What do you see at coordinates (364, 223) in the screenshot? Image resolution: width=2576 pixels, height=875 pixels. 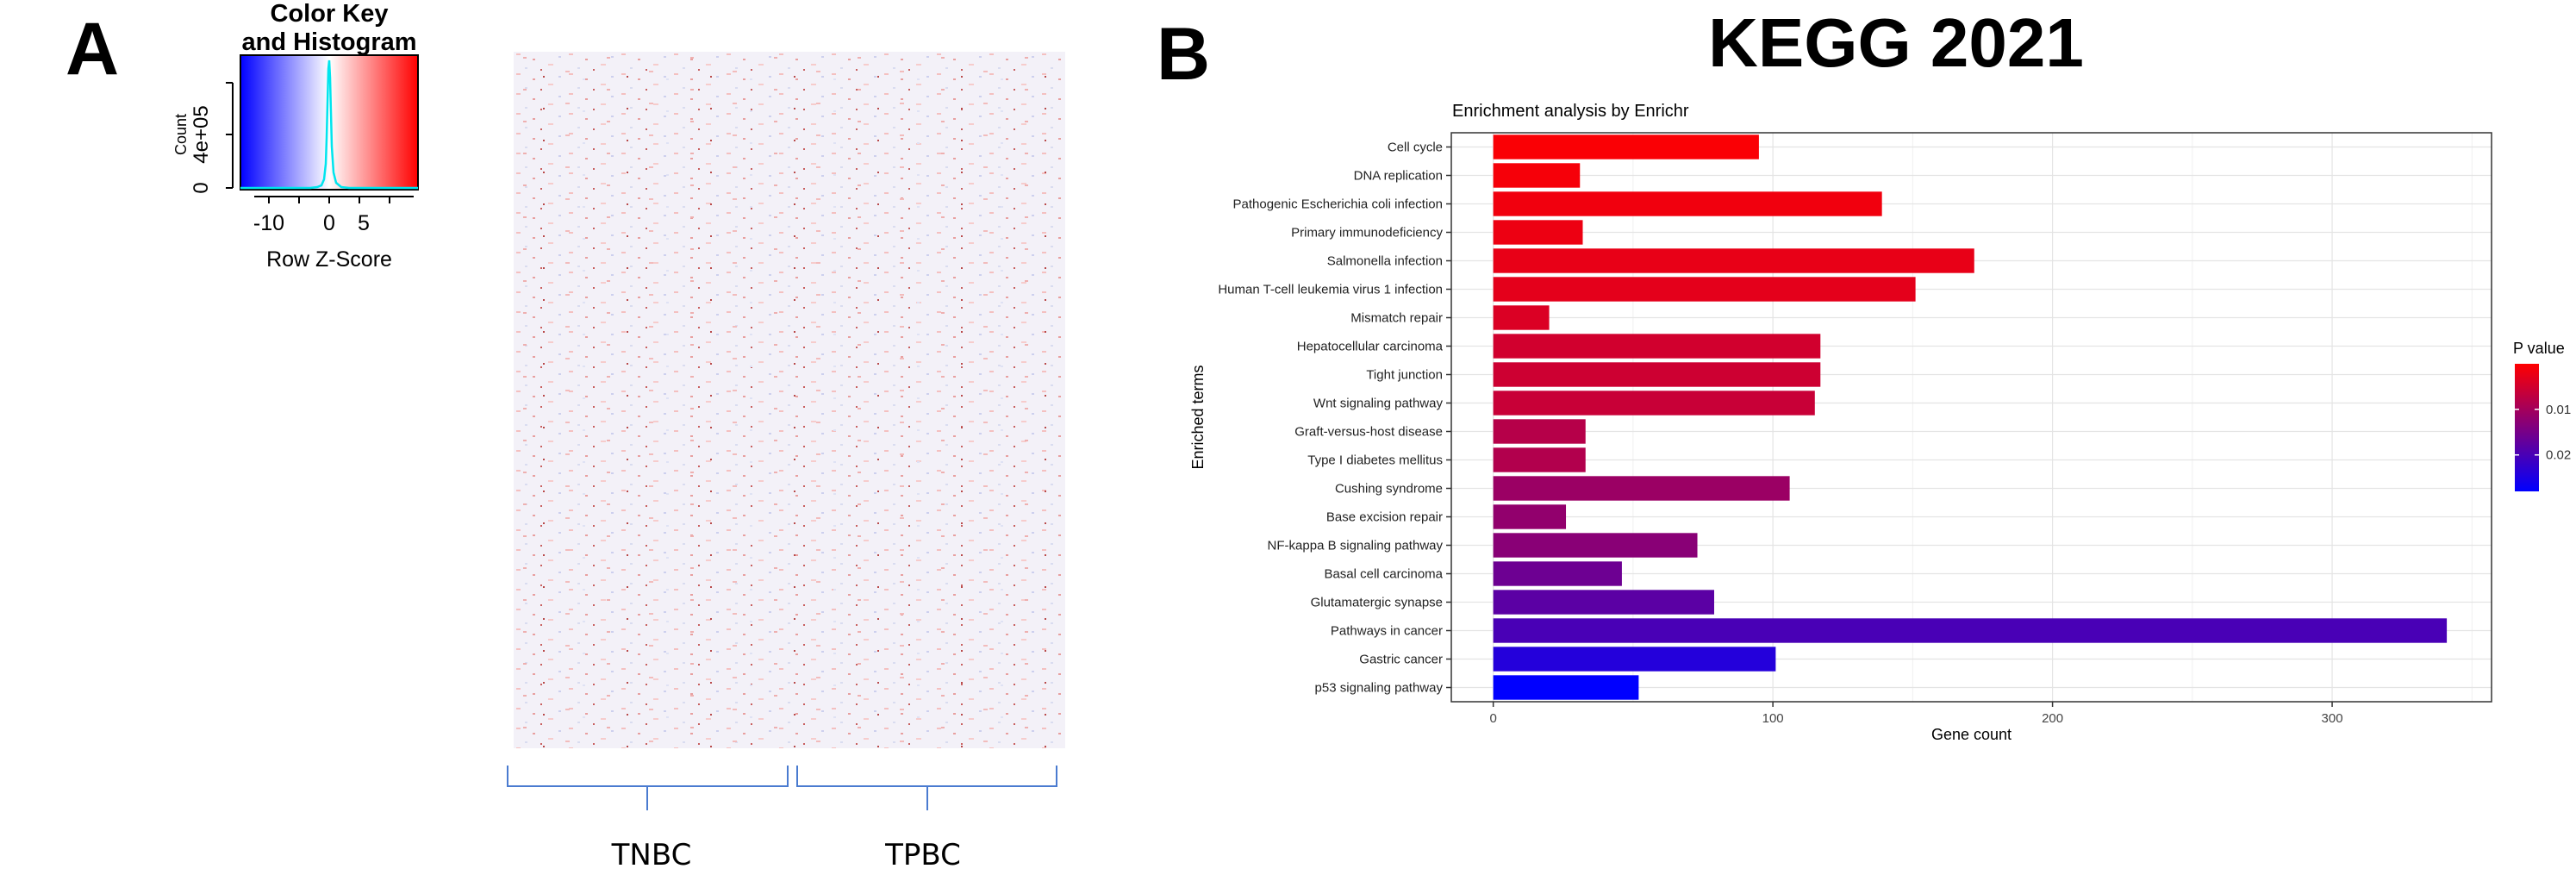 I see `color-key-xtick-label-2: 5` at bounding box center [364, 223].